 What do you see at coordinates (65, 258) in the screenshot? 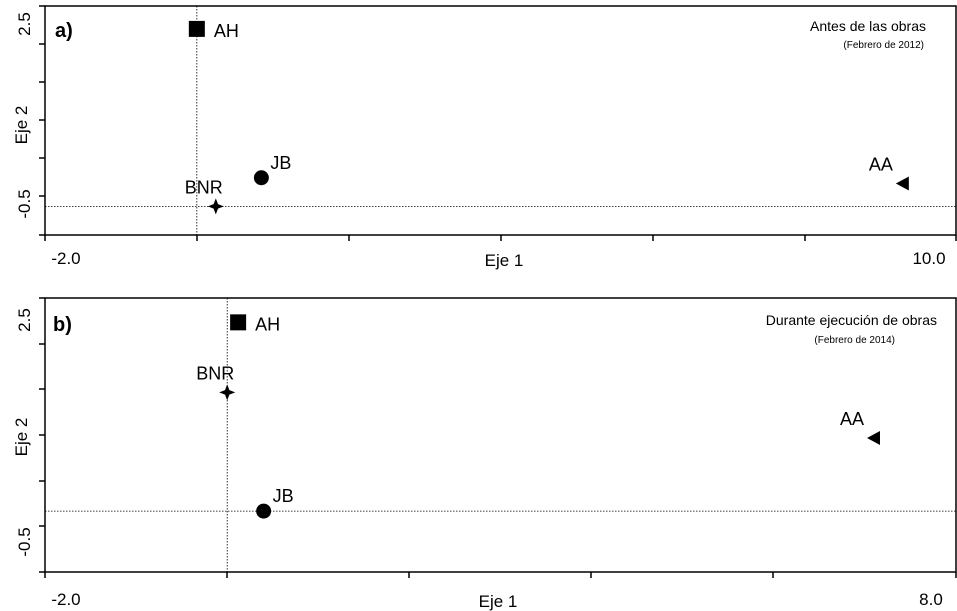
I see `panel-a-x-tick-min: -2.0` at bounding box center [65, 258].